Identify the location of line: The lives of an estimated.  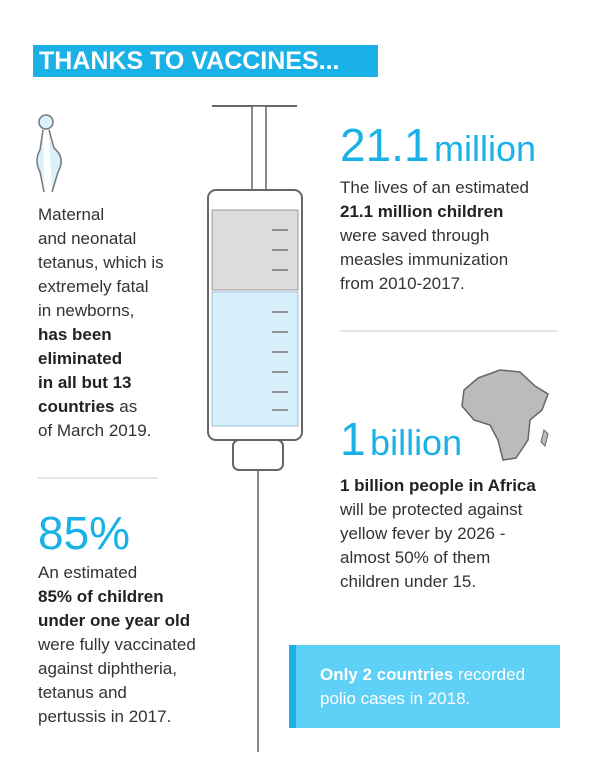
(434, 188).